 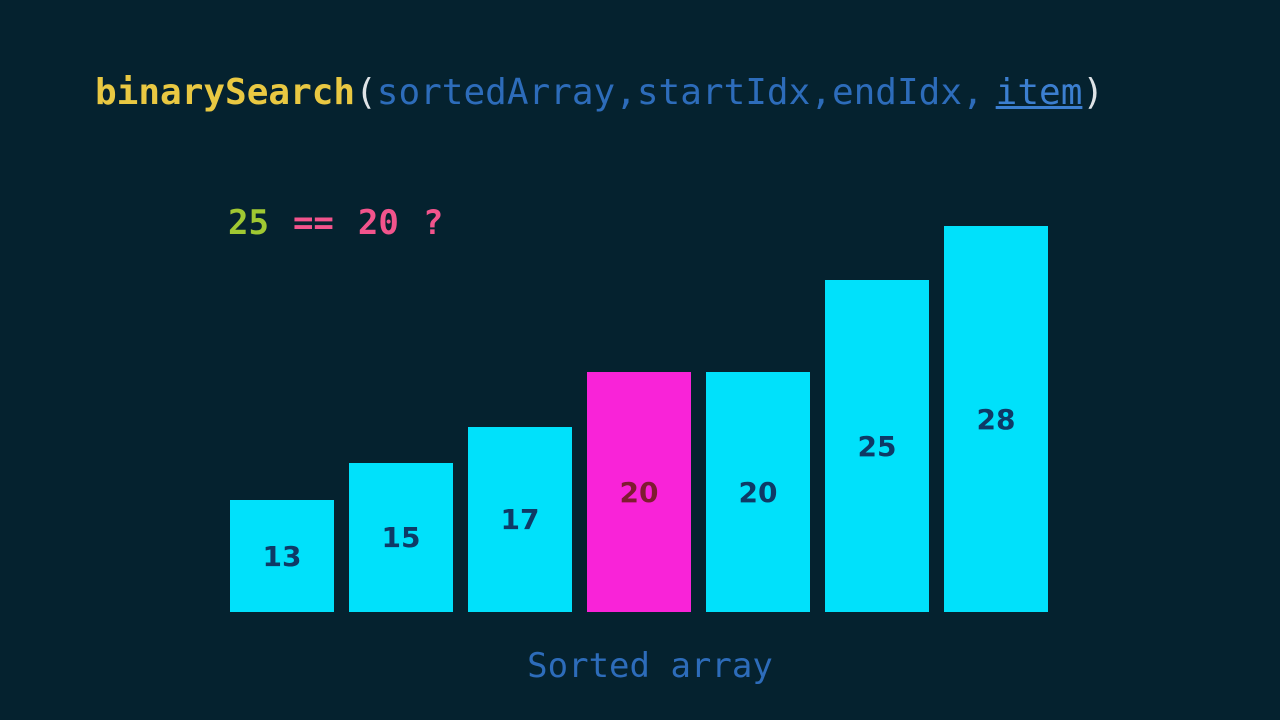 I want to click on comparison-expression: 25 == 20 ?, so click(x=335, y=223).